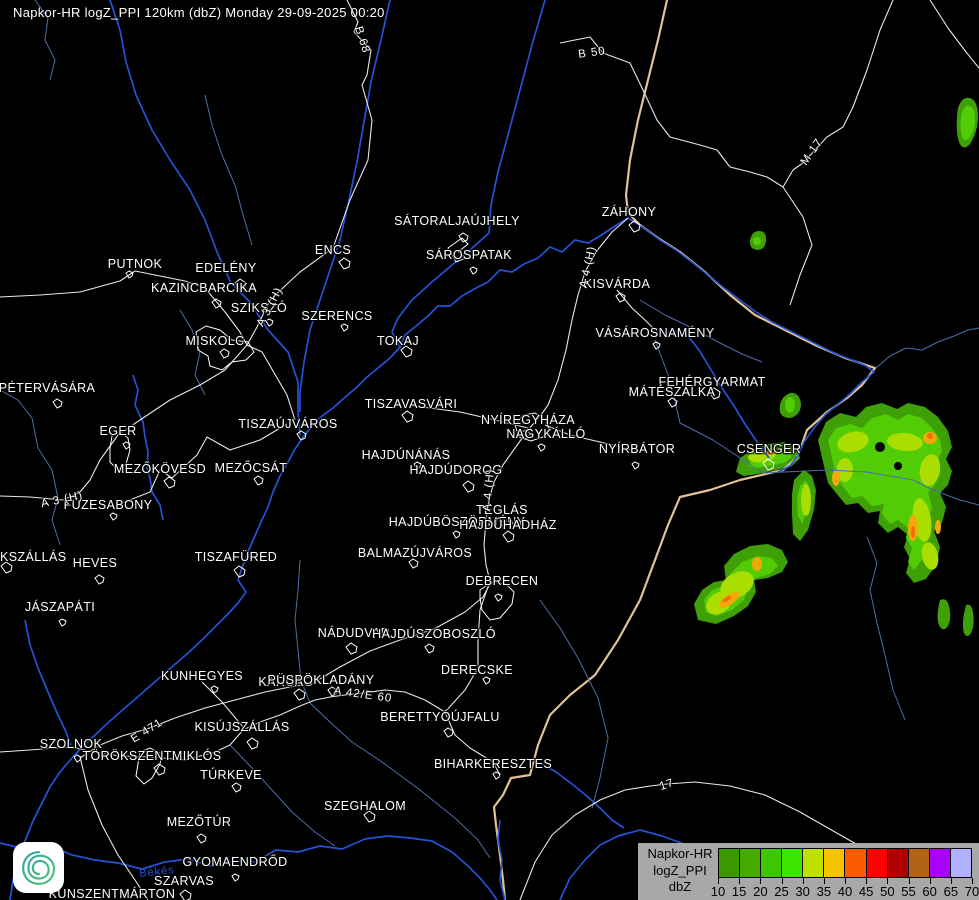  Describe the element at coordinates (33, 557) in the screenshot. I see `city-label: KSZÁLLÁS` at that location.